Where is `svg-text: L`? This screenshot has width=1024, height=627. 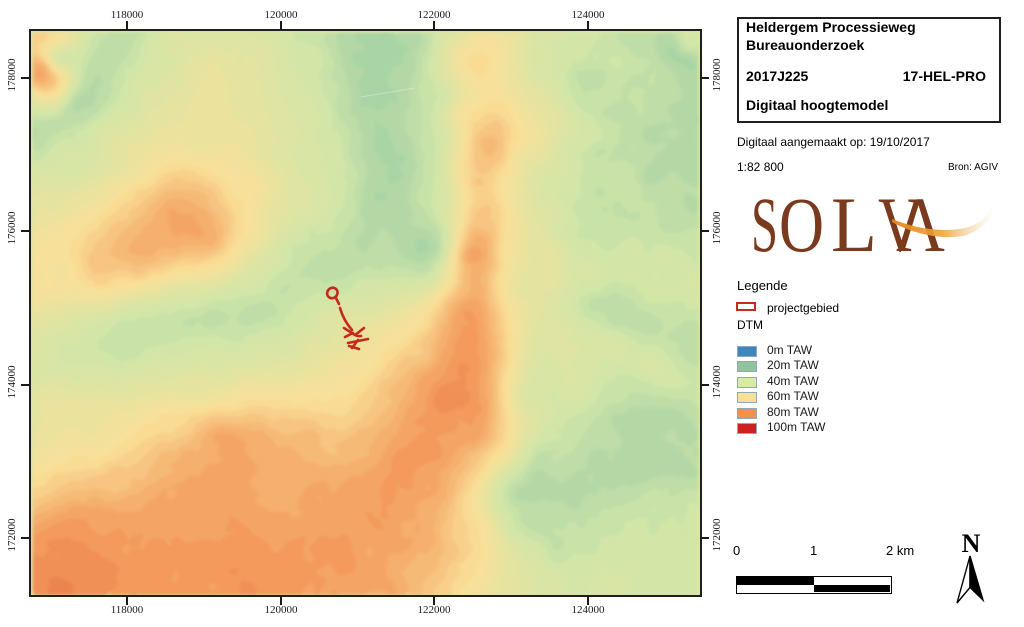 svg-text: L is located at coordinates (854, 228).